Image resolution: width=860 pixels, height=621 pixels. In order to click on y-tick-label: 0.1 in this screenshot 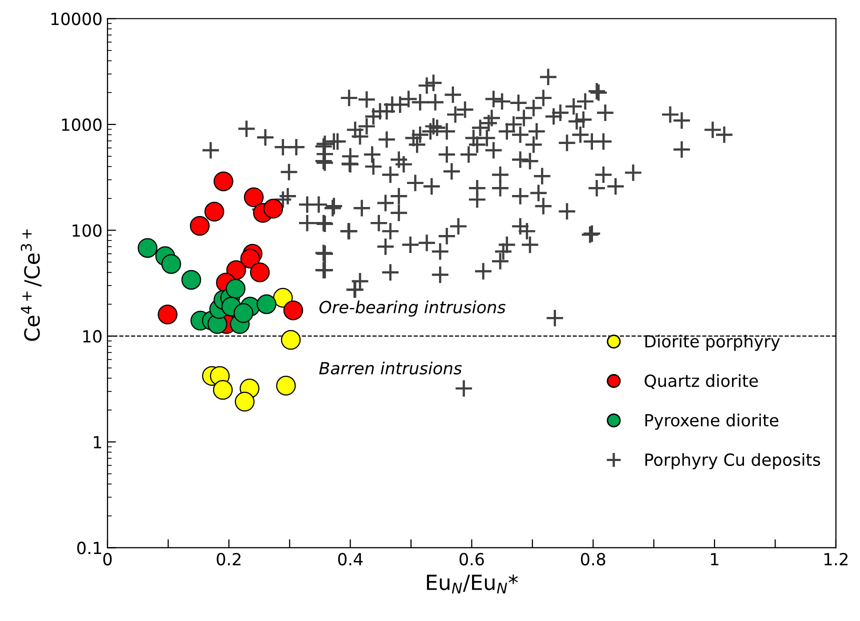, I will do `click(89, 548)`.